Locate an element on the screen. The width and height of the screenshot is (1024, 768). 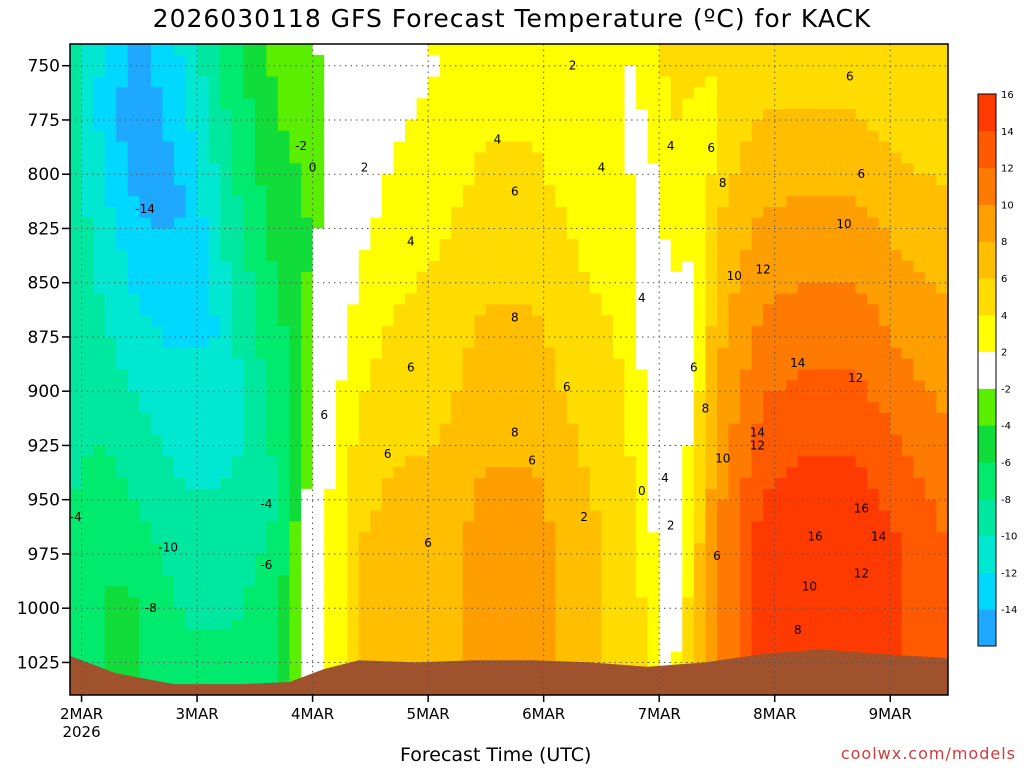
contour-label: 16 is located at coordinates (815, 537).